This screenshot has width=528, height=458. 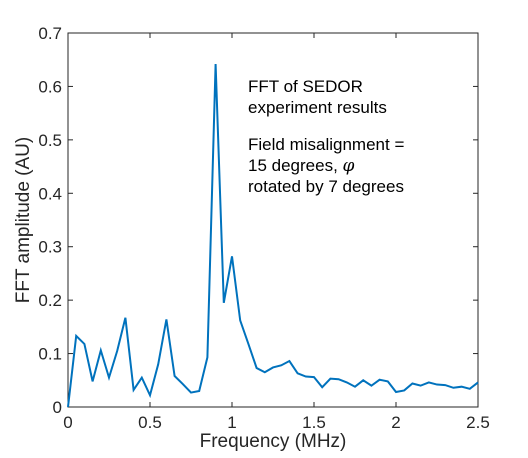 What do you see at coordinates (150, 422) in the screenshot?
I see `x-tick-label: 0.5` at bounding box center [150, 422].